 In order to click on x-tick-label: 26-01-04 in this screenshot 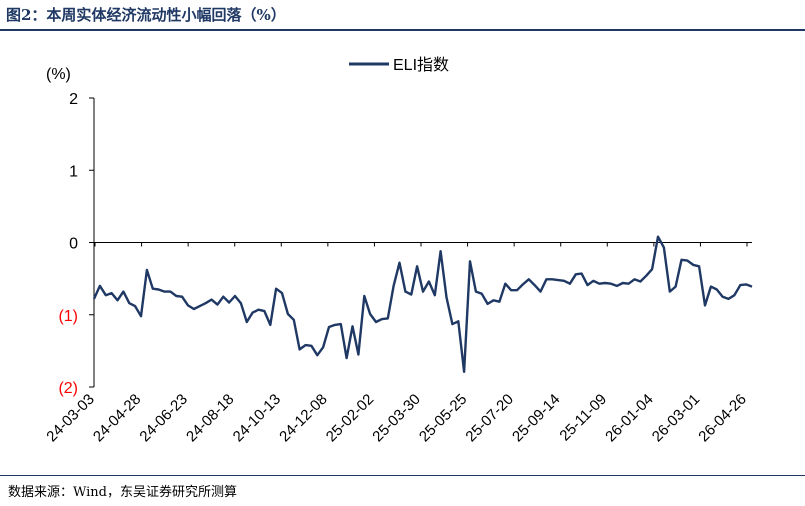, I will do `click(629, 418)`.